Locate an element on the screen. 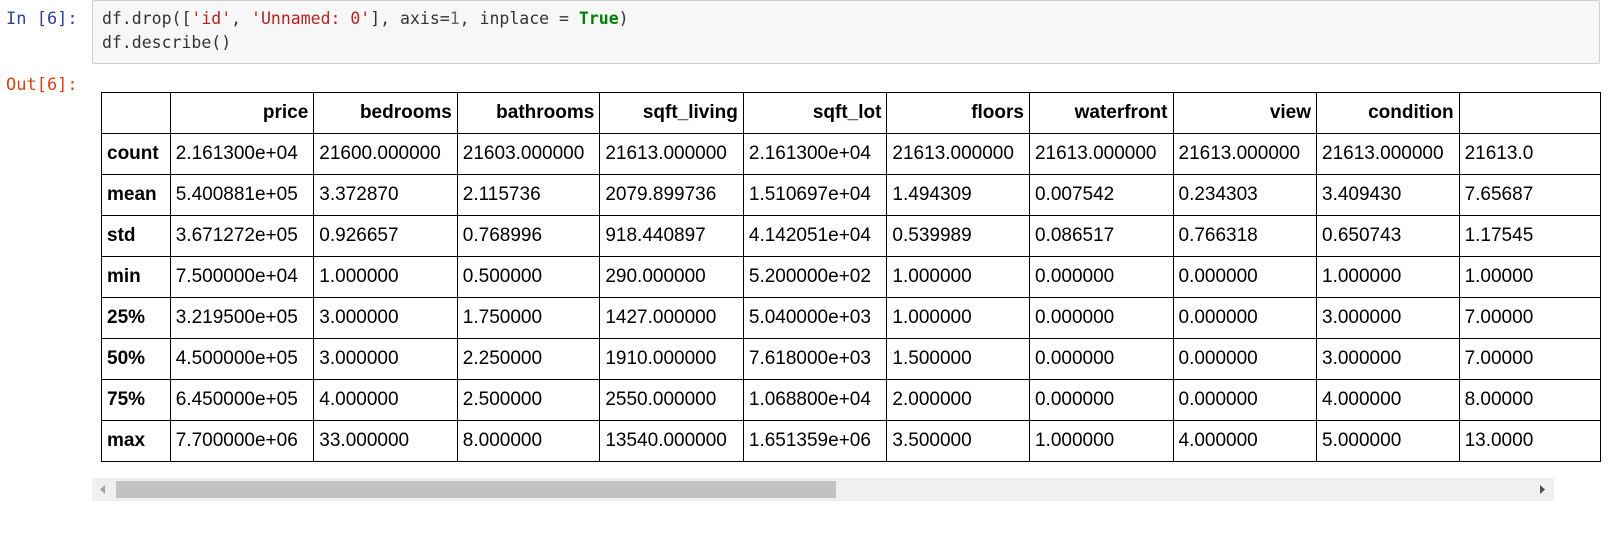 The width and height of the screenshot is (1614, 545). table-cell: 1.00000 is located at coordinates (1529, 277).